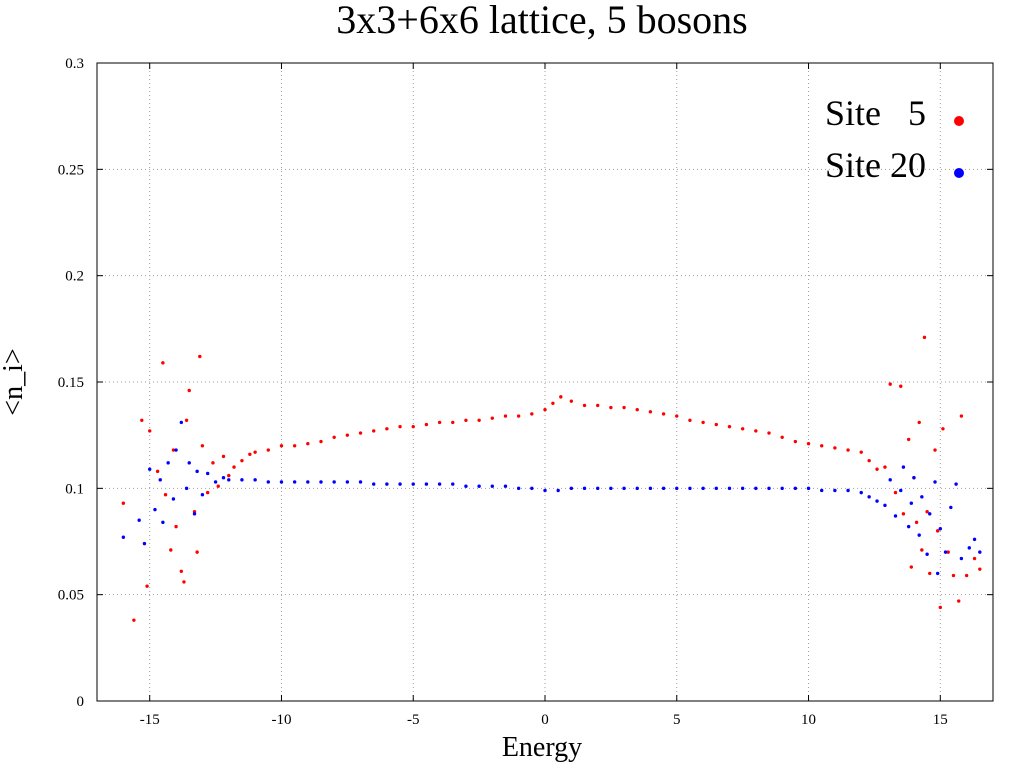 Image resolution: width=1024 pixels, height=768 pixels. Describe the element at coordinates (71, 596) in the screenshot. I see `y-tick-label: 0.05` at that location.